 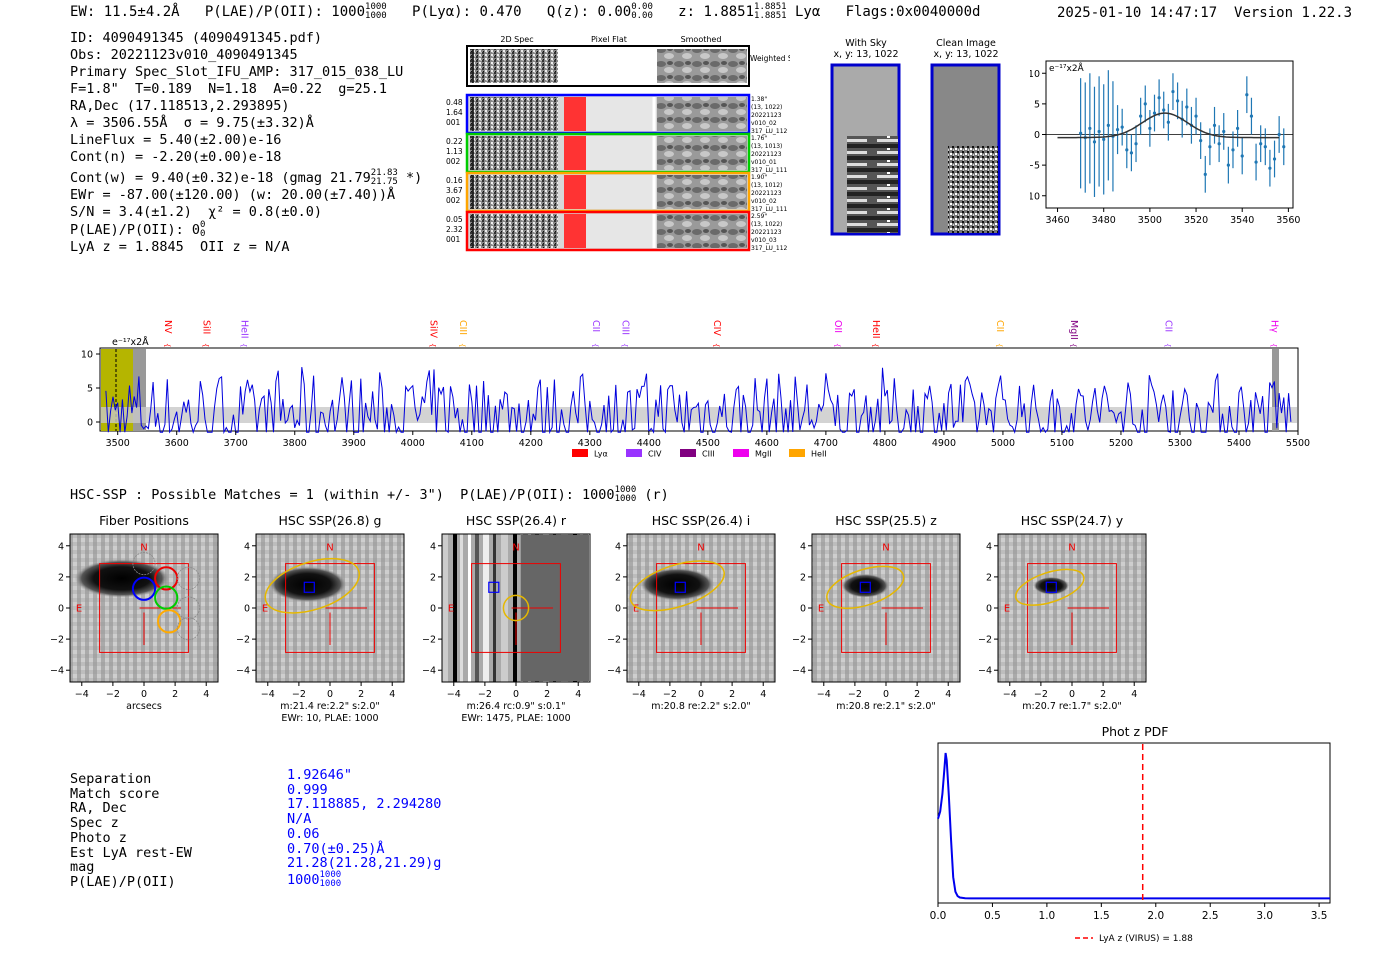 What do you see at coordinates (764, 201) in the screenshot?
I see `fiber-right-label: v010_02` at bounding box center [764, 201].